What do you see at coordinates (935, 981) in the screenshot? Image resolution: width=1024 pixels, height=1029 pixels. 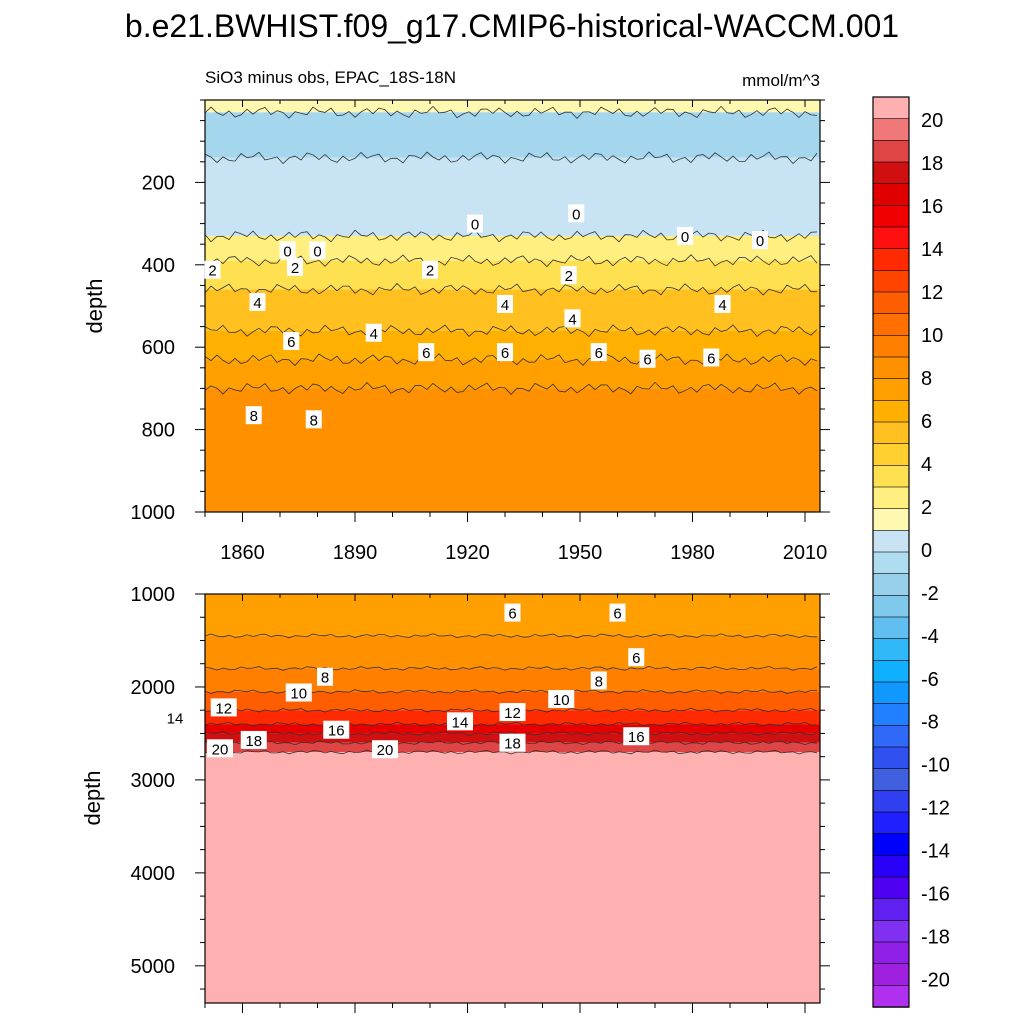 I see `colorbar-label: -20` at bounding box center [935, 981].